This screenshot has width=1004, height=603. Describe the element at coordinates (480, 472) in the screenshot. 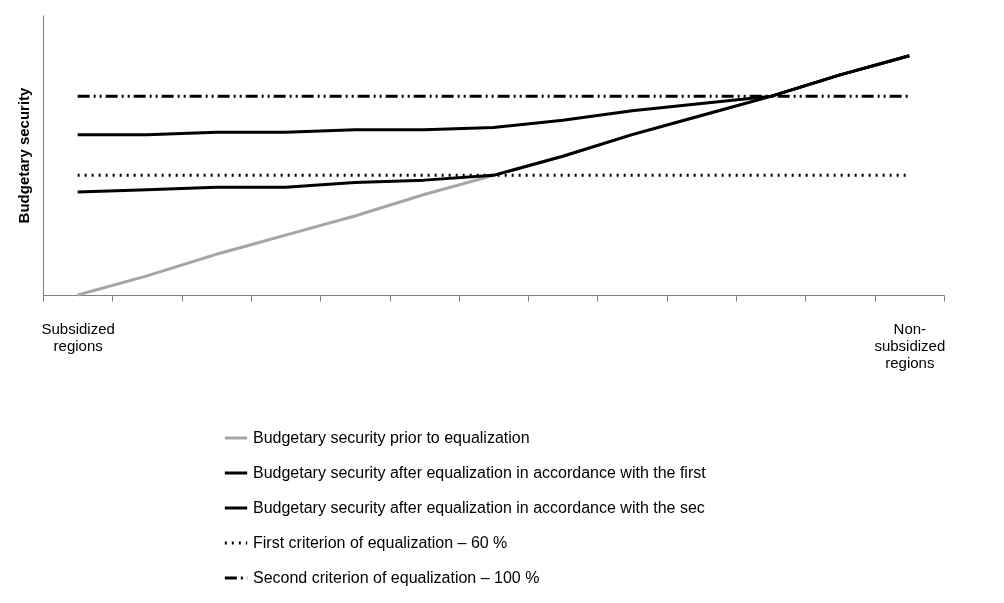

I see `legend-label: Budgetary security after equalization in accordance with the first` at that location.